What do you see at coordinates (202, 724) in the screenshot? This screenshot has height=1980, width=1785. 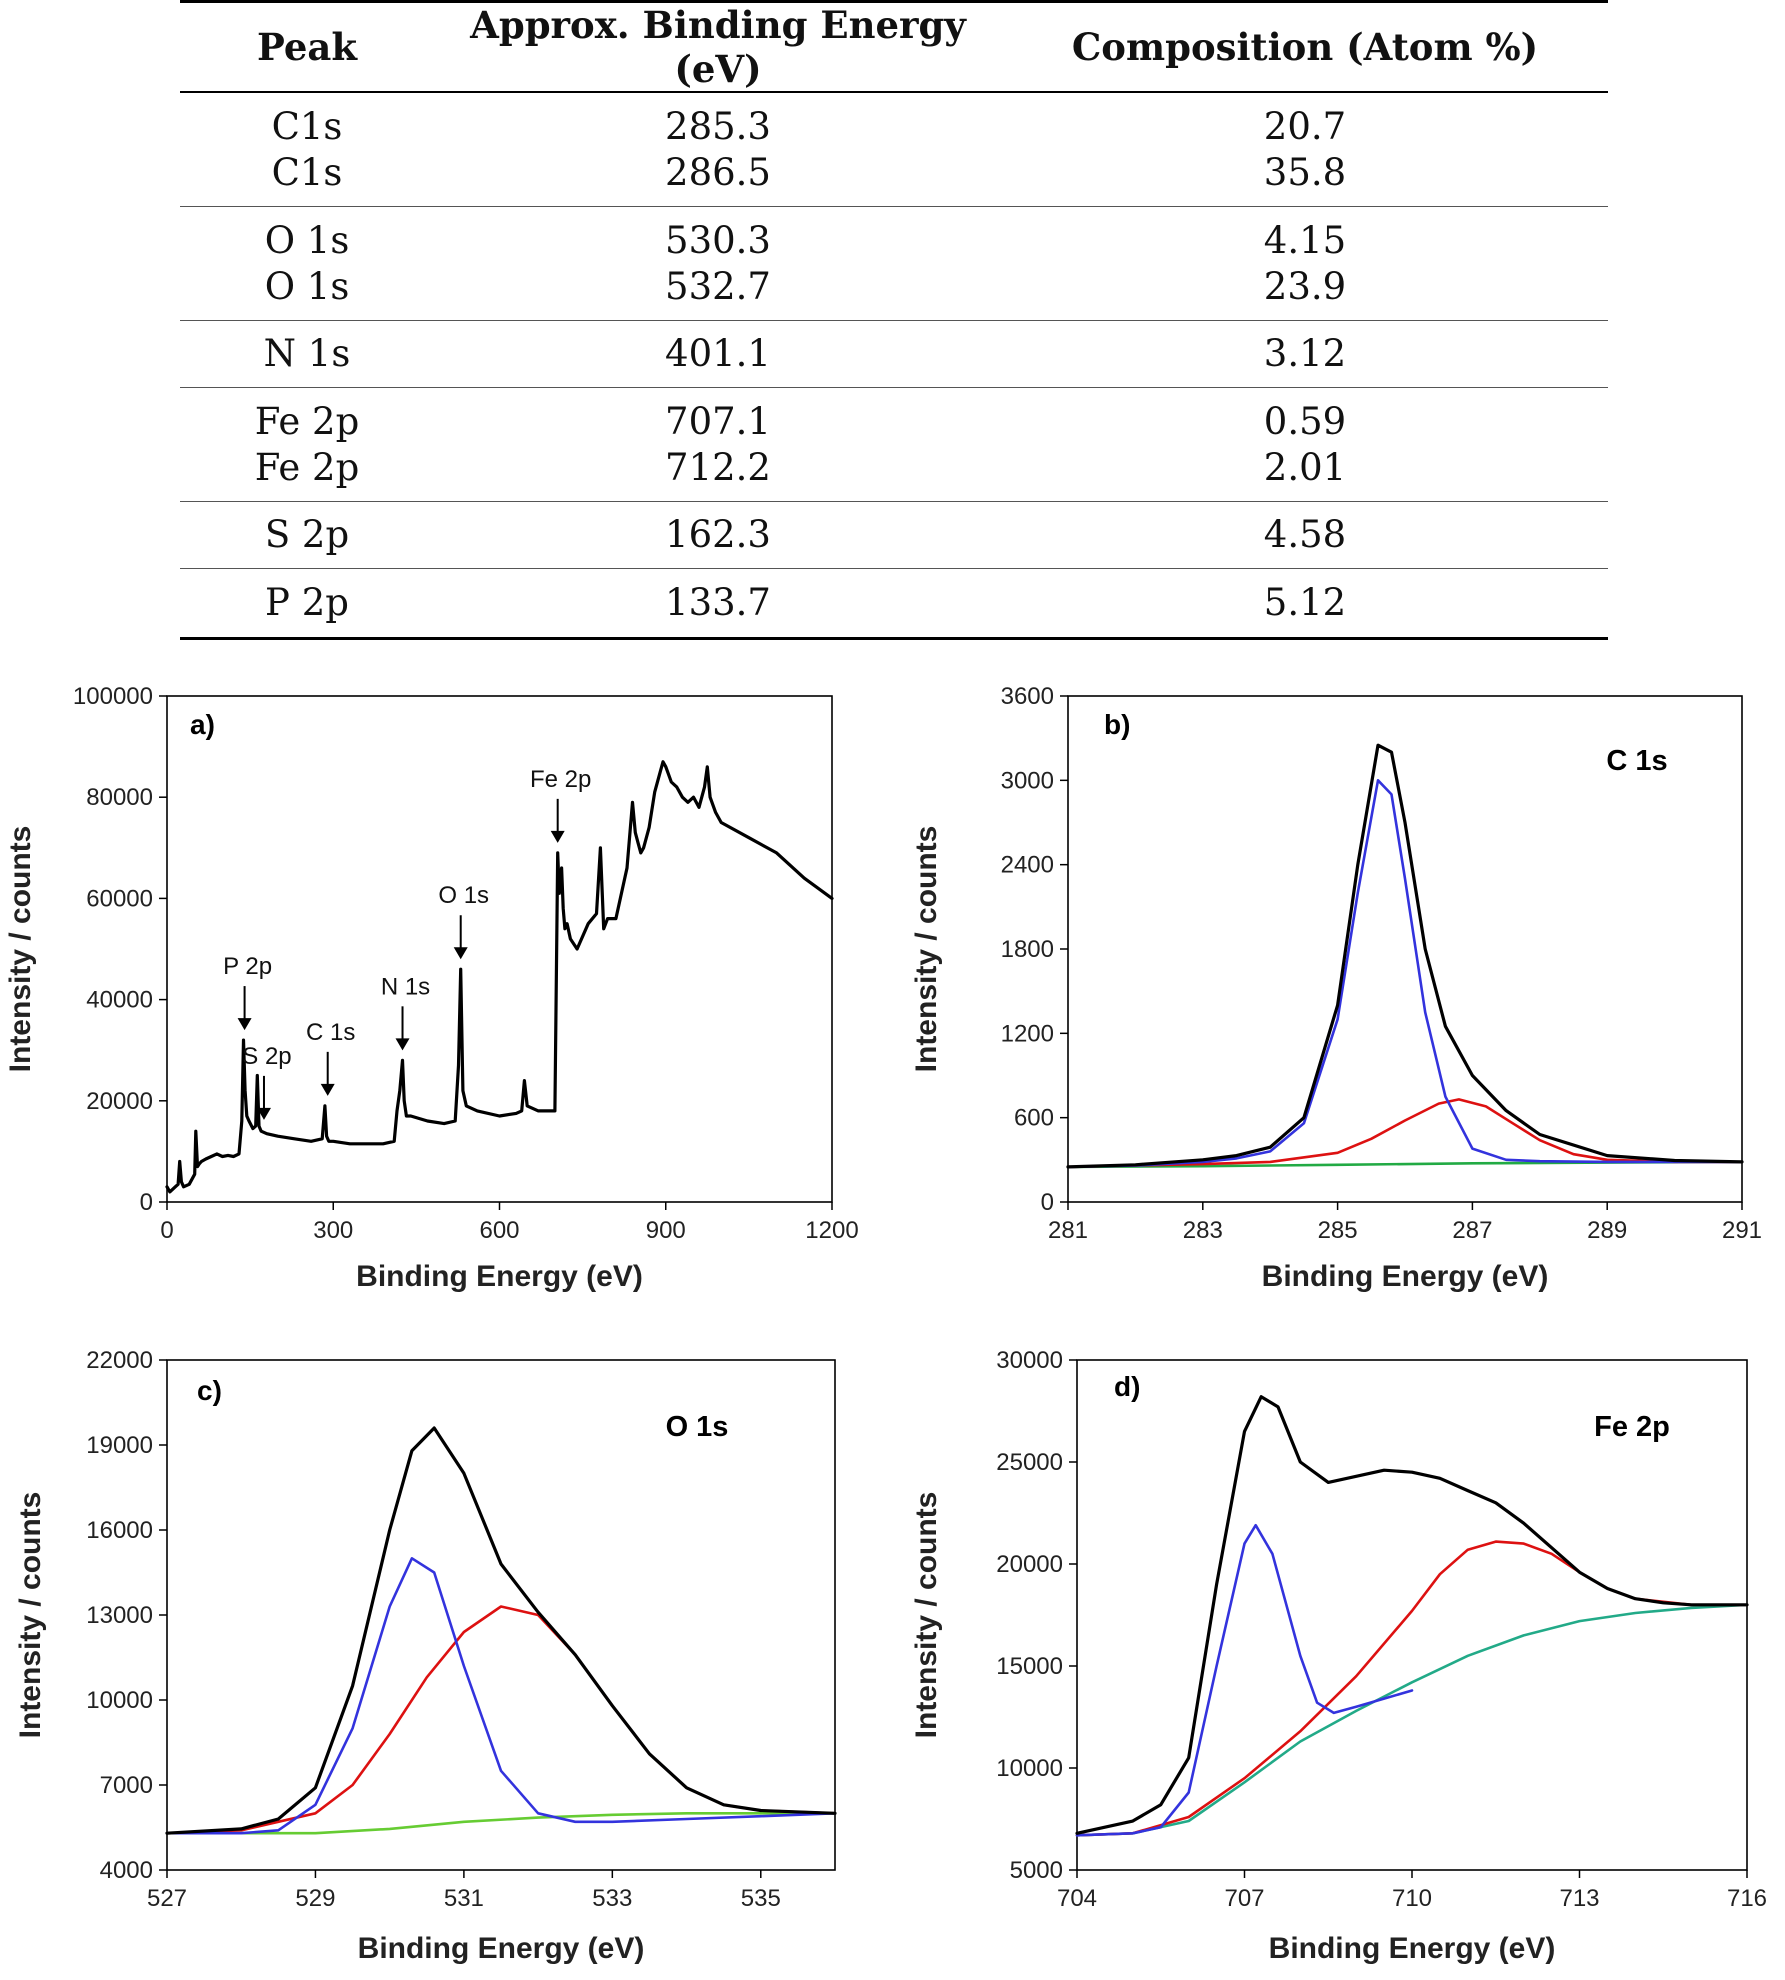 I see `panel-label: a)` at bounding box center [202, 724].